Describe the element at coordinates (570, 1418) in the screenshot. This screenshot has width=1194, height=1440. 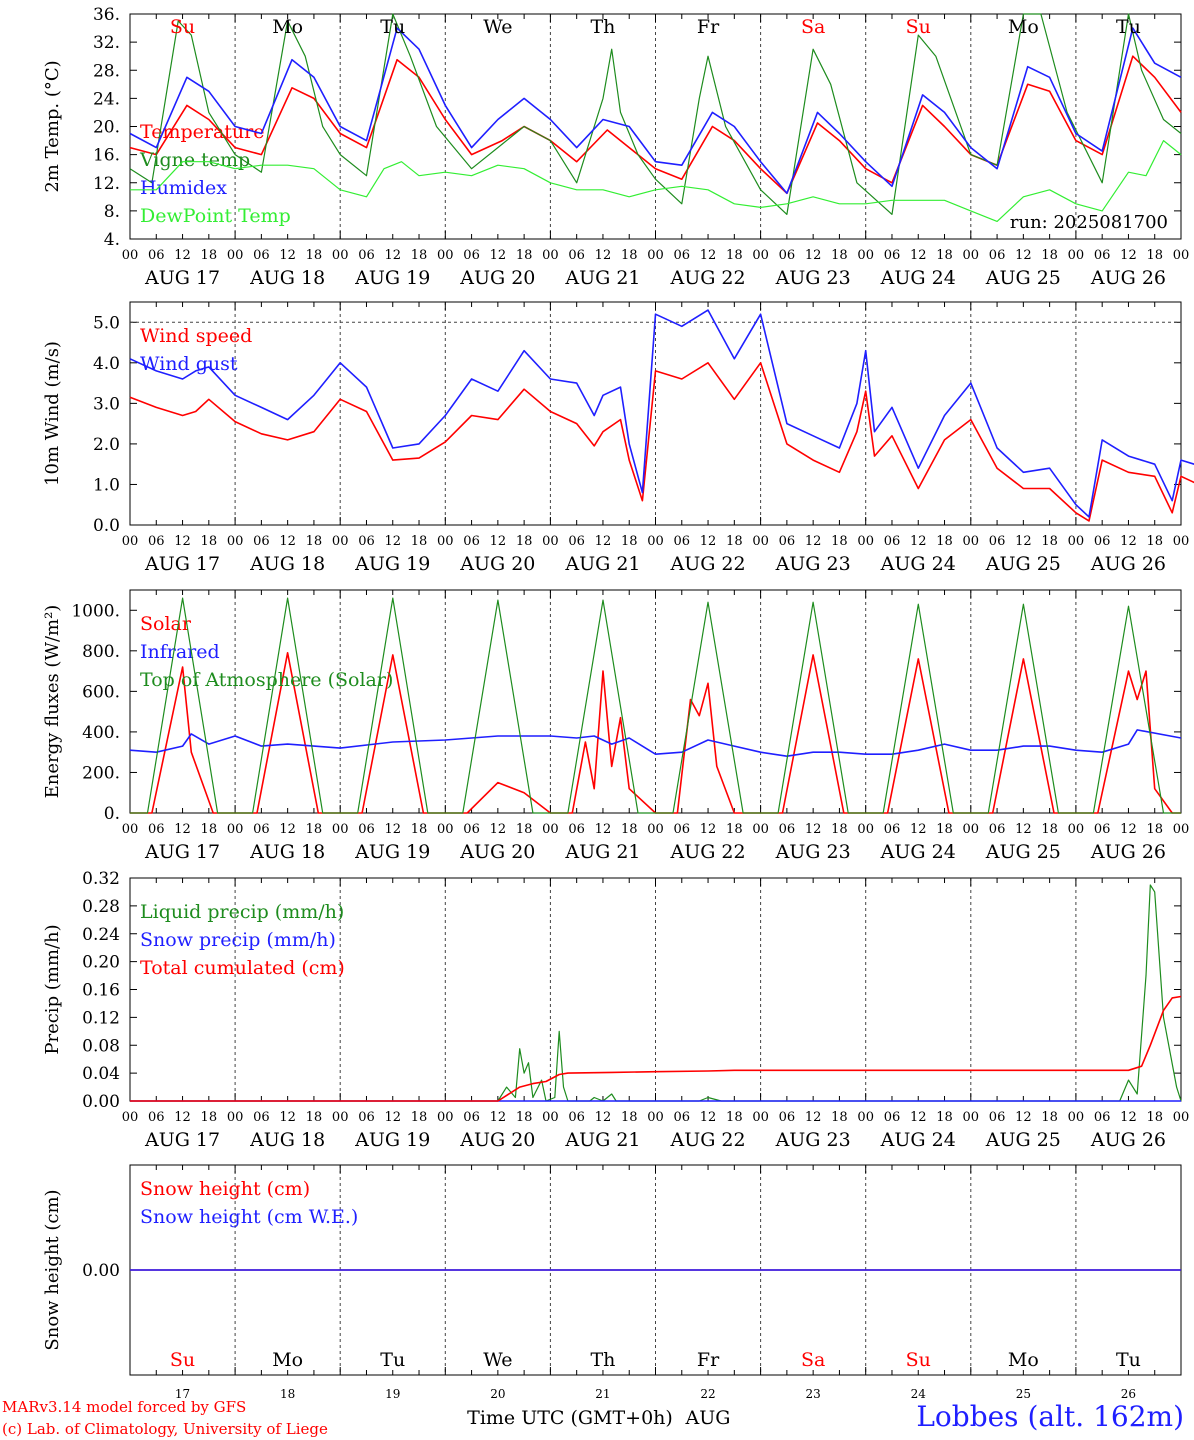
I see `x-axis-title: Time UTC (GMT+0h)` at that location.